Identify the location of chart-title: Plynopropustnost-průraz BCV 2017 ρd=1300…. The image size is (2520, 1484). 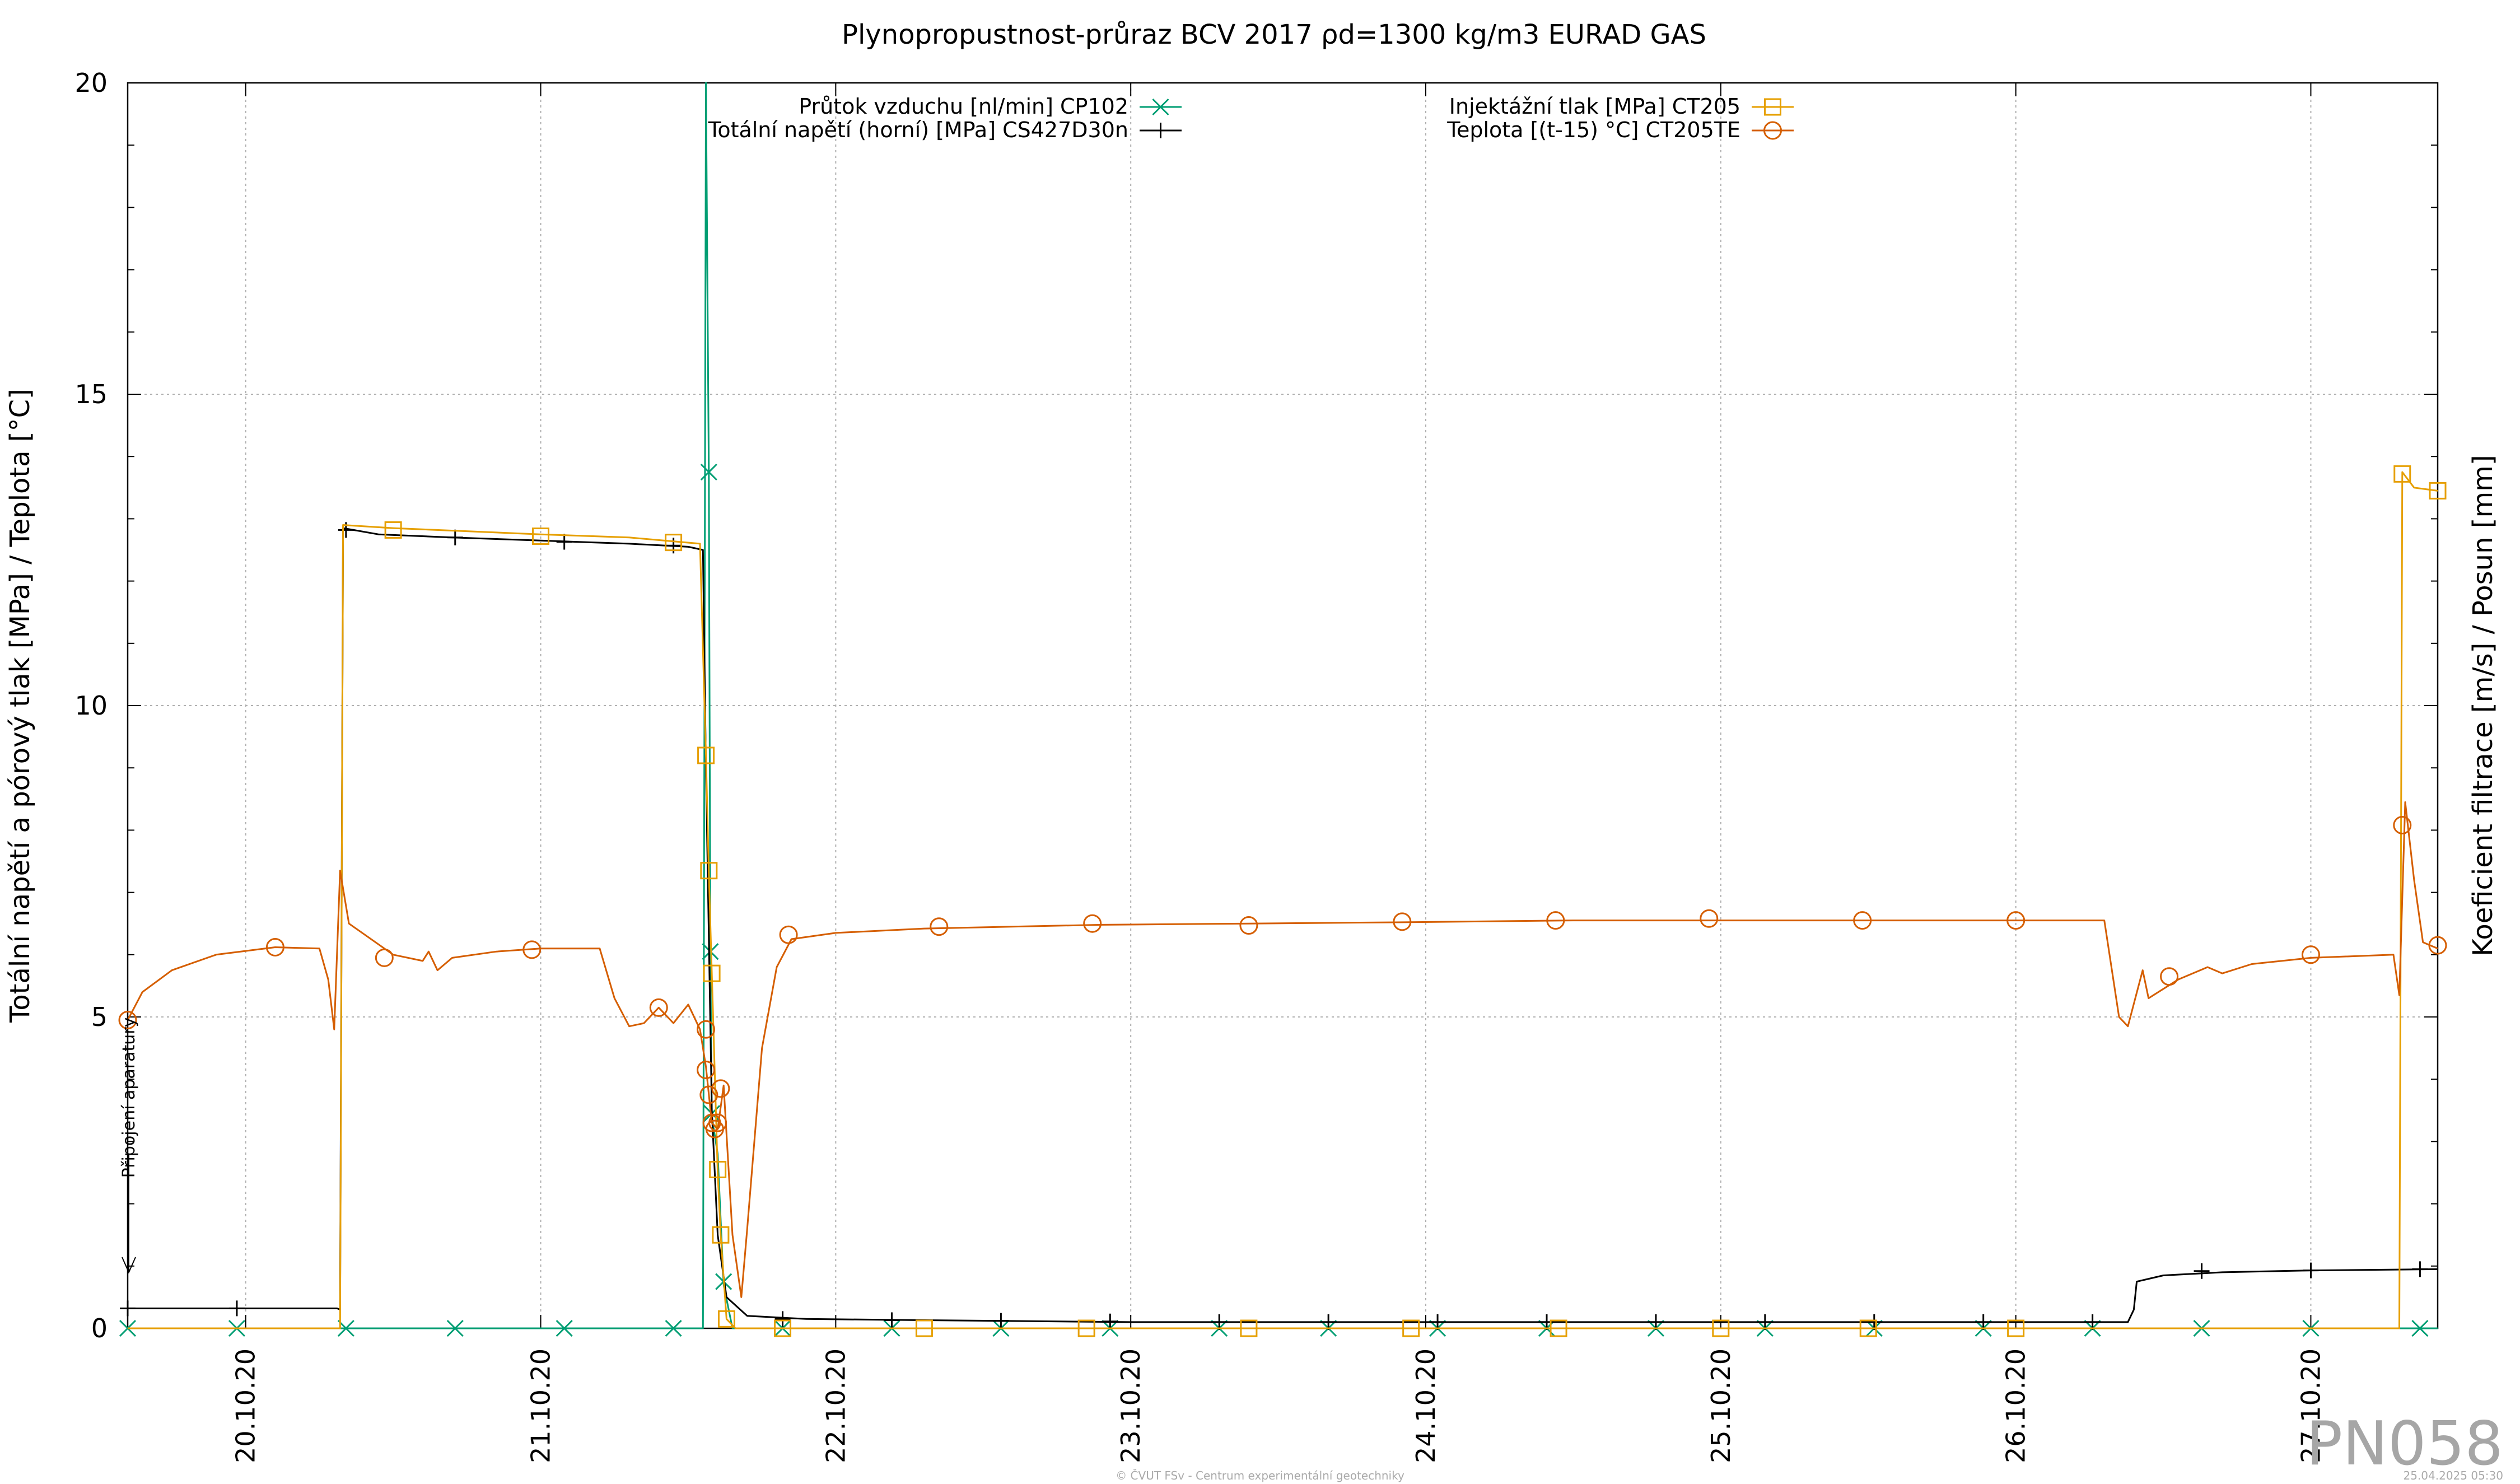
(1274, 35).